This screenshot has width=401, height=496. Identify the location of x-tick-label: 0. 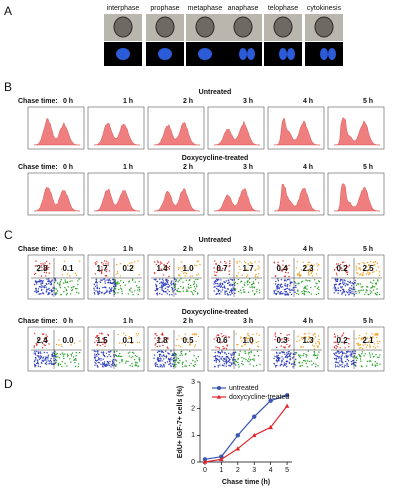
(205, 470).